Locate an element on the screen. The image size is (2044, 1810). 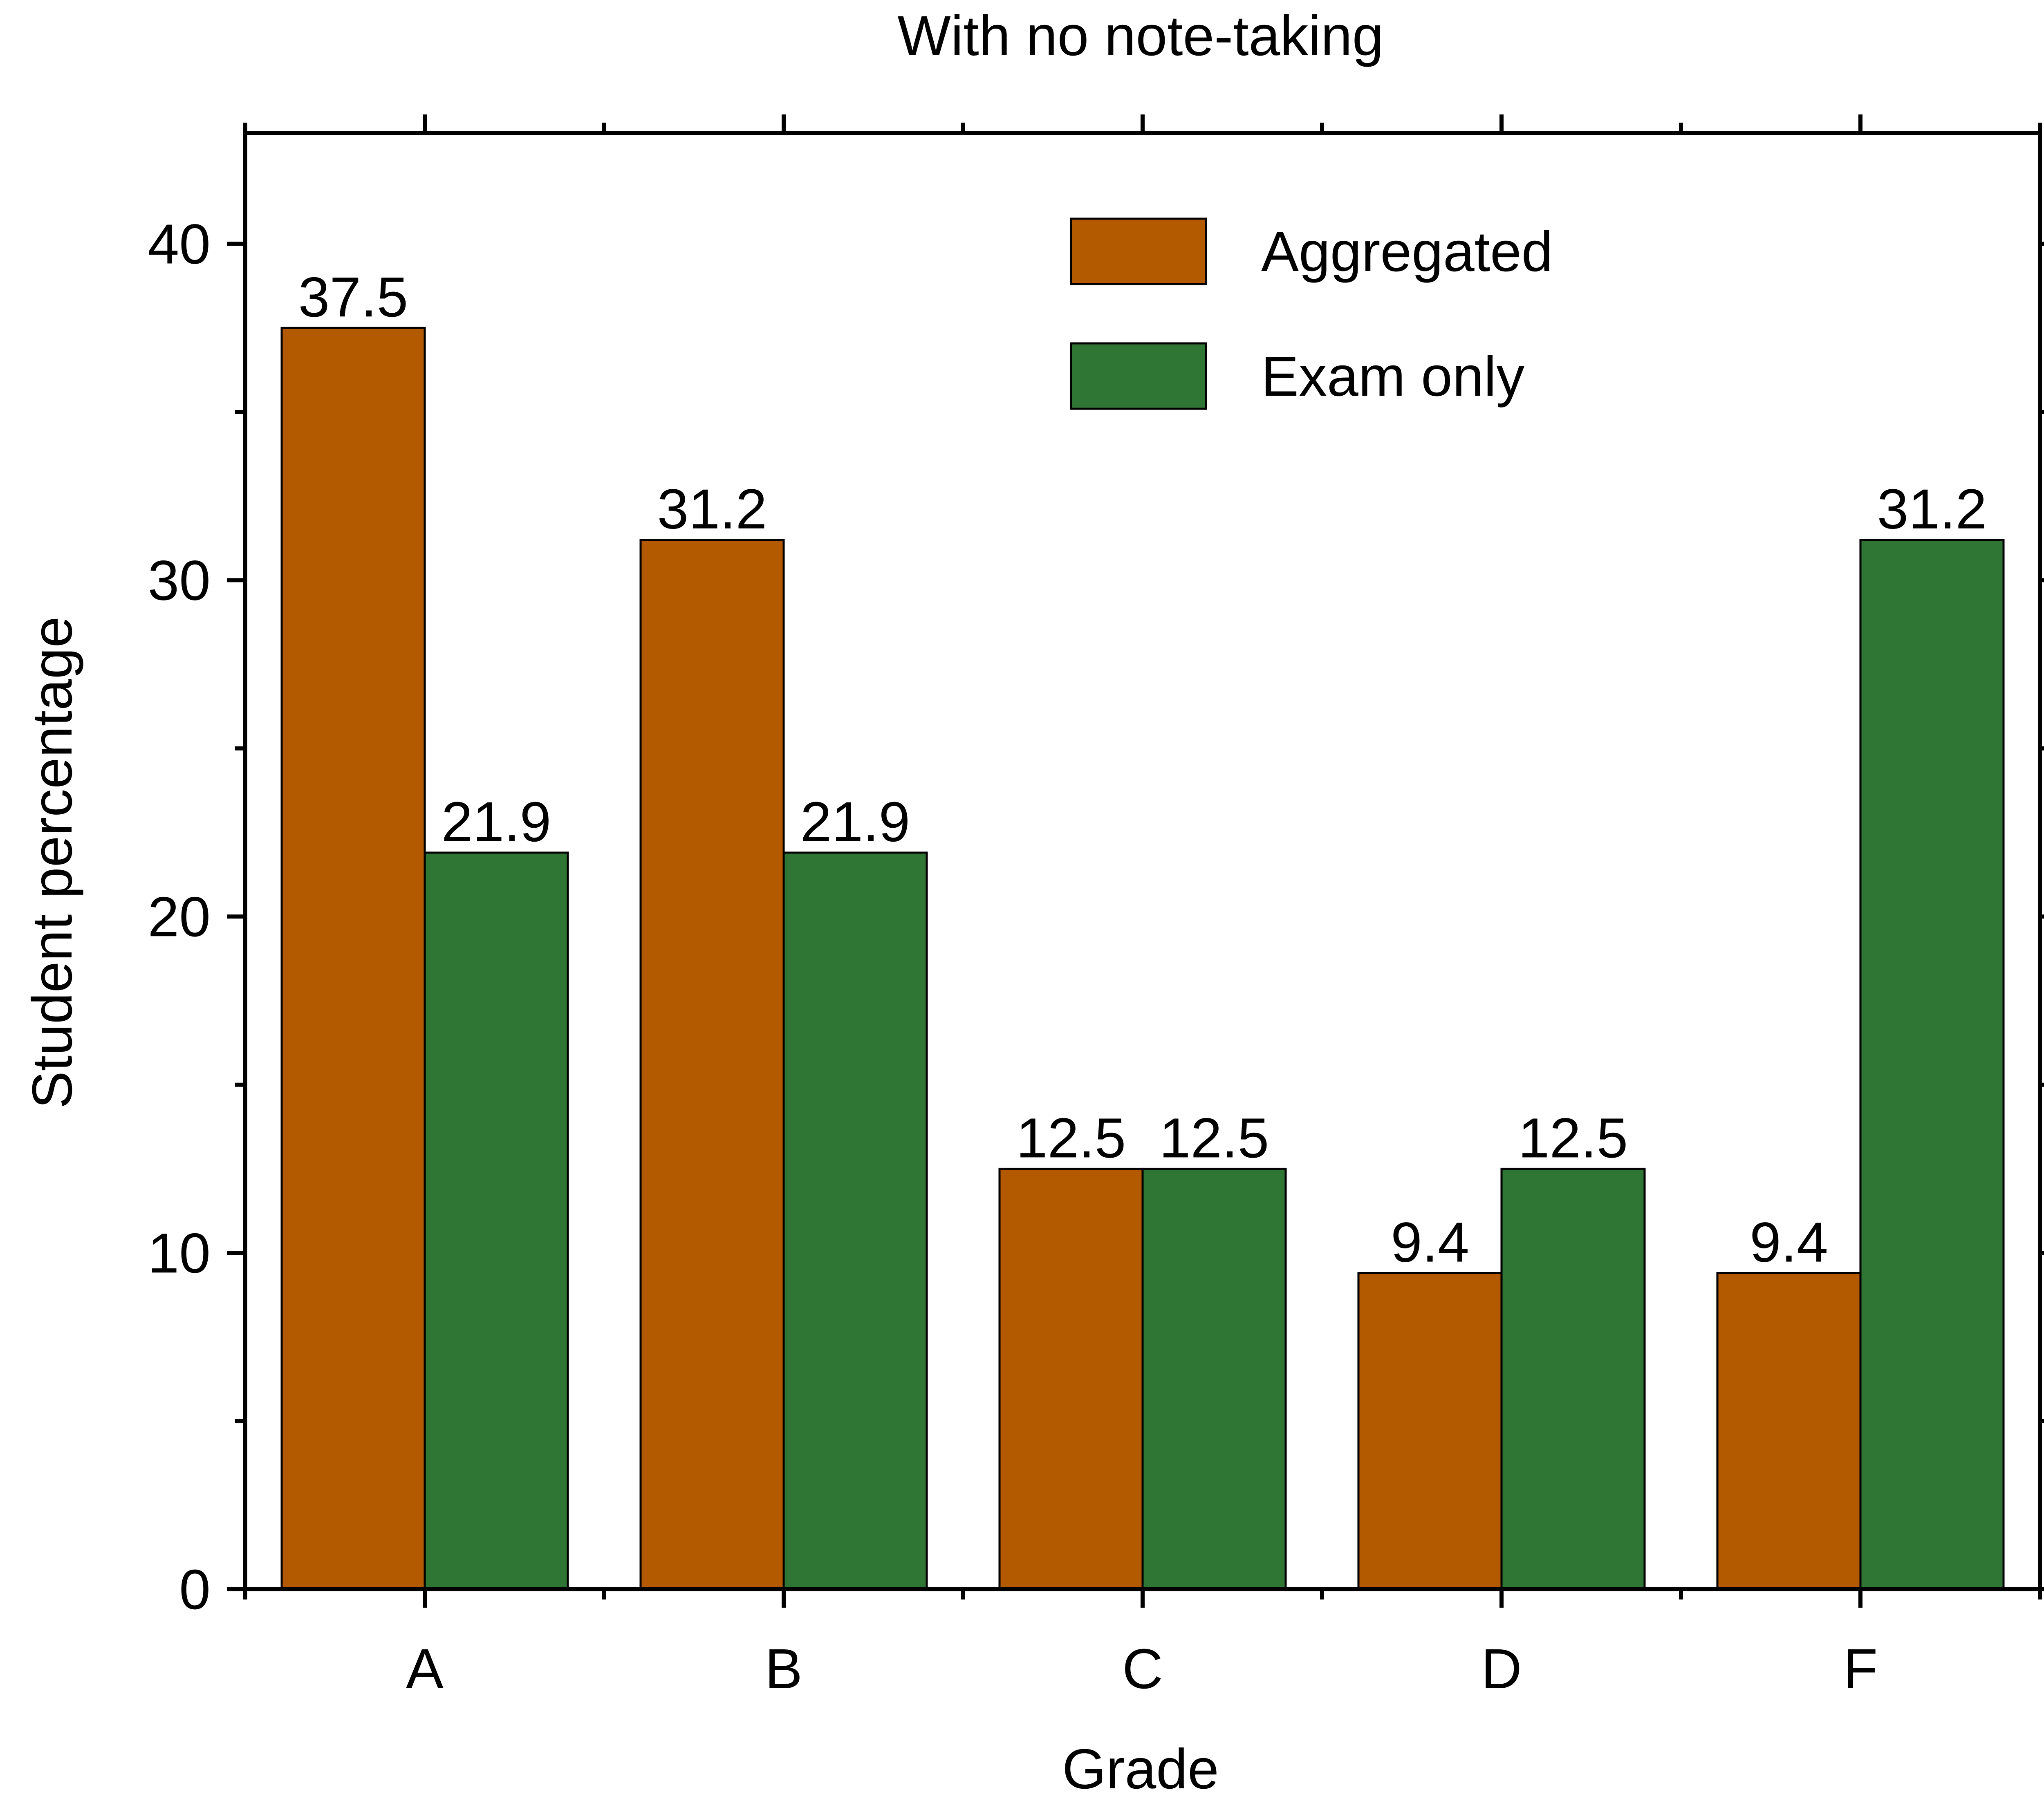
y-tick-label: 40 is located at coordinates (180, 244).